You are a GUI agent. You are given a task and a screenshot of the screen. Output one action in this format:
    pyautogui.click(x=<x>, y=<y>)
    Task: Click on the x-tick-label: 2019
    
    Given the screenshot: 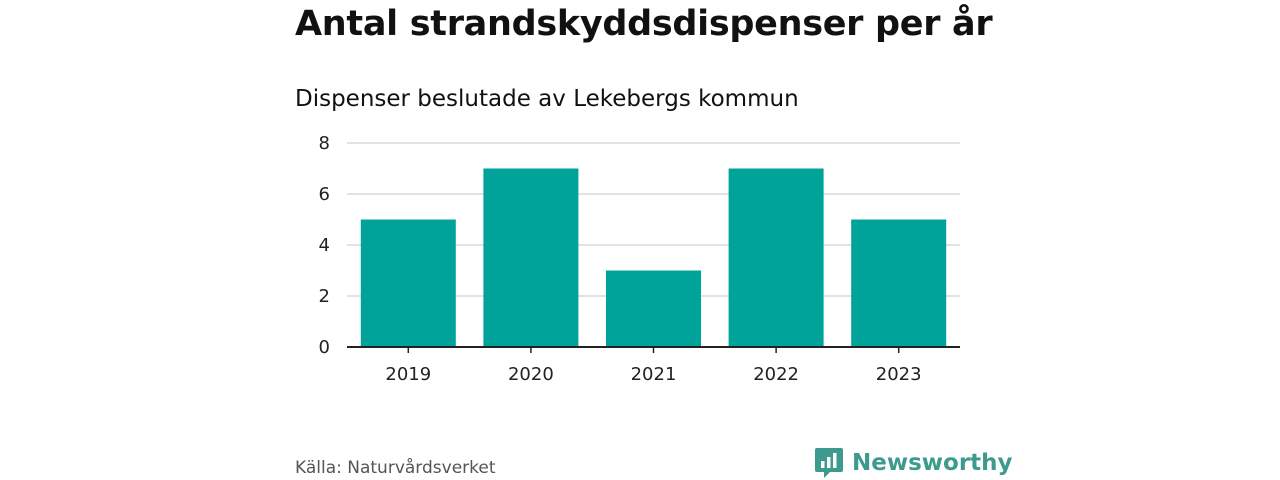 What is the action you would take?
    pyautogui.click(x=408, y=374)
    